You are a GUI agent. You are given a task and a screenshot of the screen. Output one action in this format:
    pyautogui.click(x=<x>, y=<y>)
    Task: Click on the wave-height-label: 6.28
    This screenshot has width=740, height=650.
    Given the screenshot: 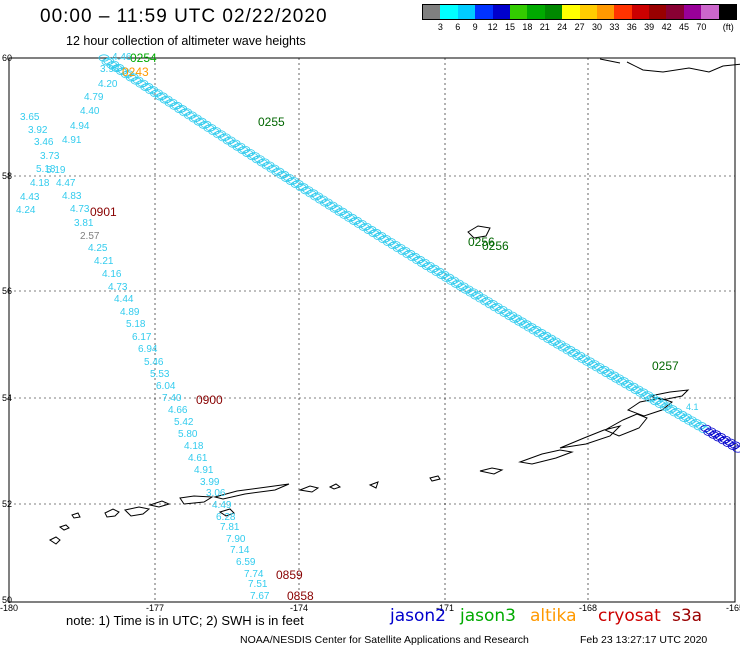 What is the action you would take?
    pyautogui.click(x=226, y=517)
    